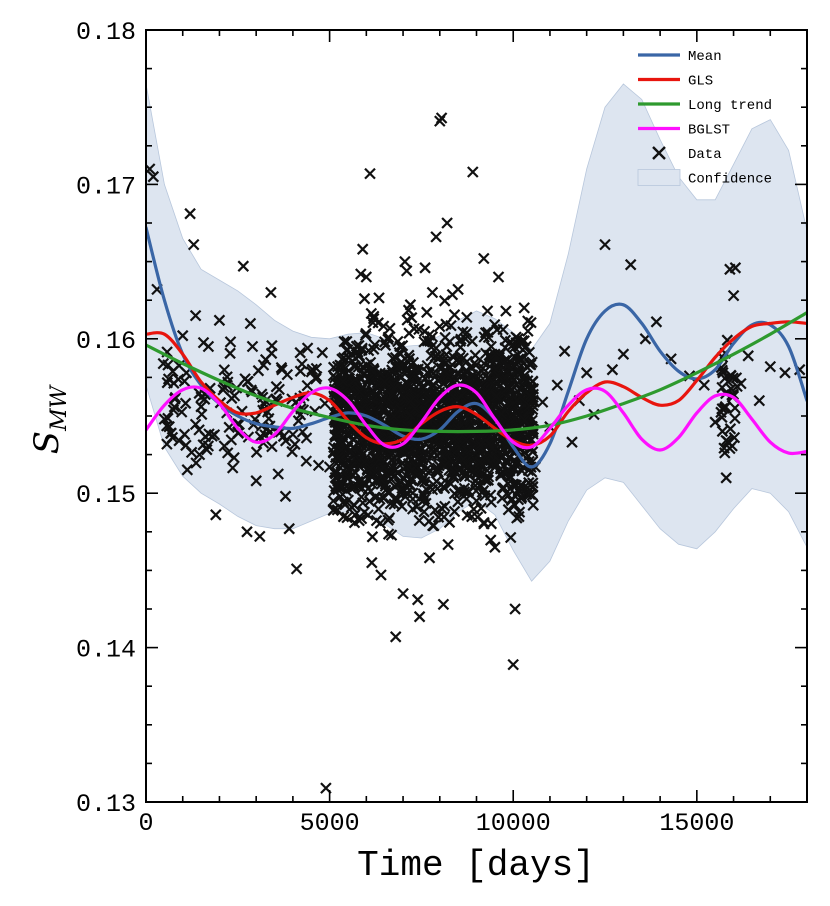 This screenshot has height=906, width=830. What do you see at coordinates (730, 180) in the screenshot?
I see `legend-label-confidence: Confidence` at bounding box center [730, 180].